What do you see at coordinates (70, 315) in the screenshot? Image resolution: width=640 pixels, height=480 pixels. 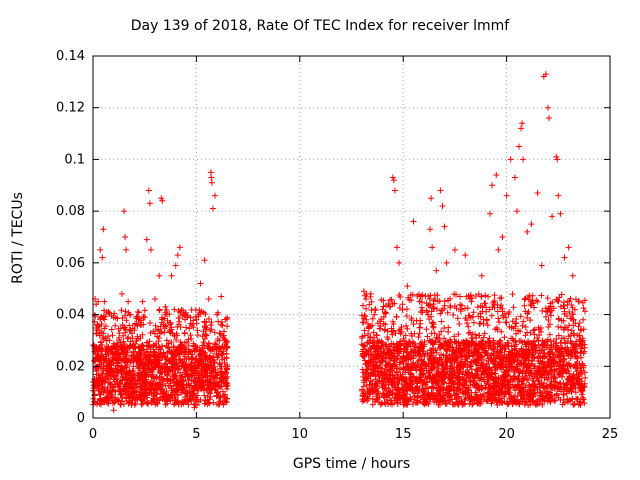 I see `y-tick-label: 0.04` at bounding box center [70, 315].